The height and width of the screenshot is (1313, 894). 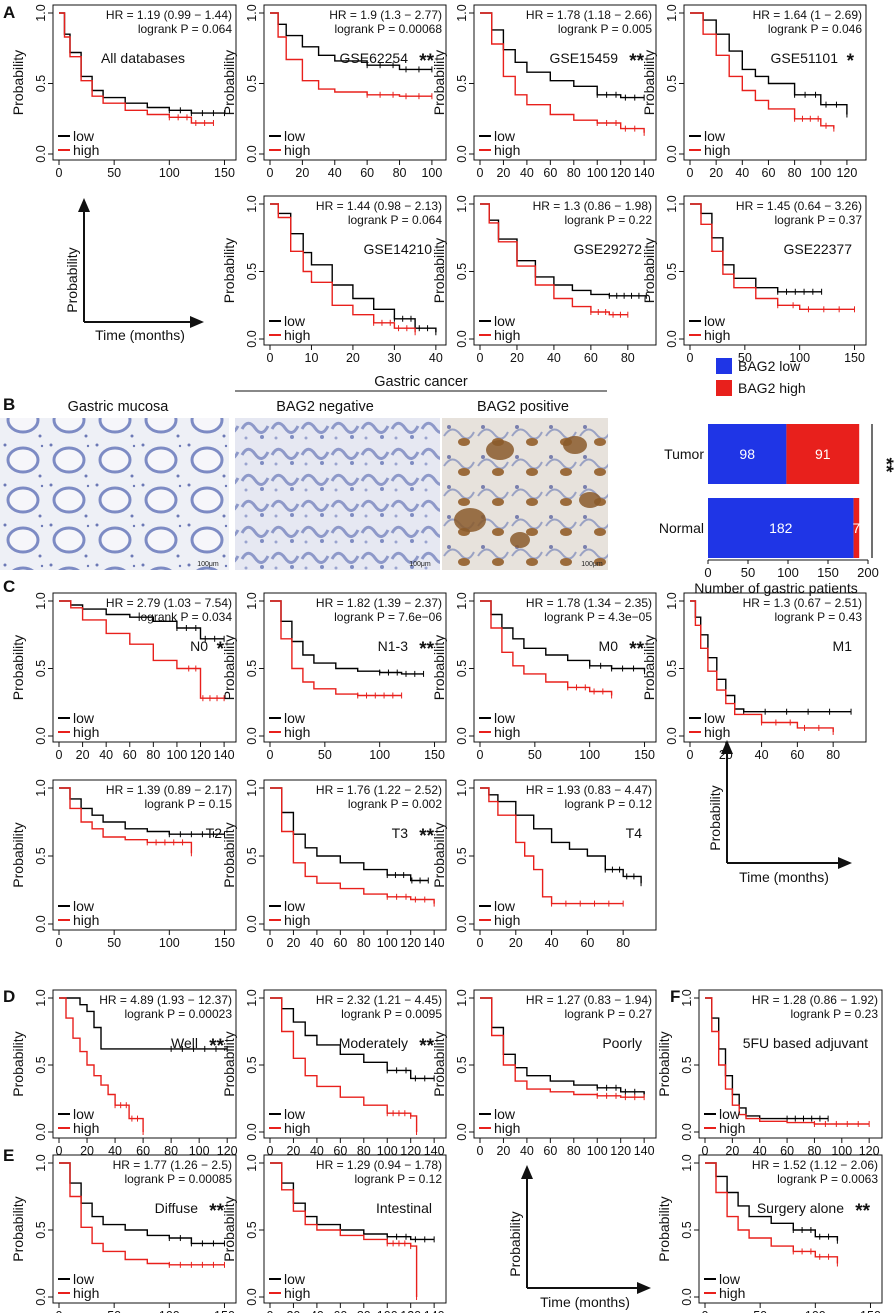 What do you see at coordinates (687, 1229) in the screenshot?
I see `km-surgery-alone-ytick-label-1: 0.5` at bounding box center [687, 1229].